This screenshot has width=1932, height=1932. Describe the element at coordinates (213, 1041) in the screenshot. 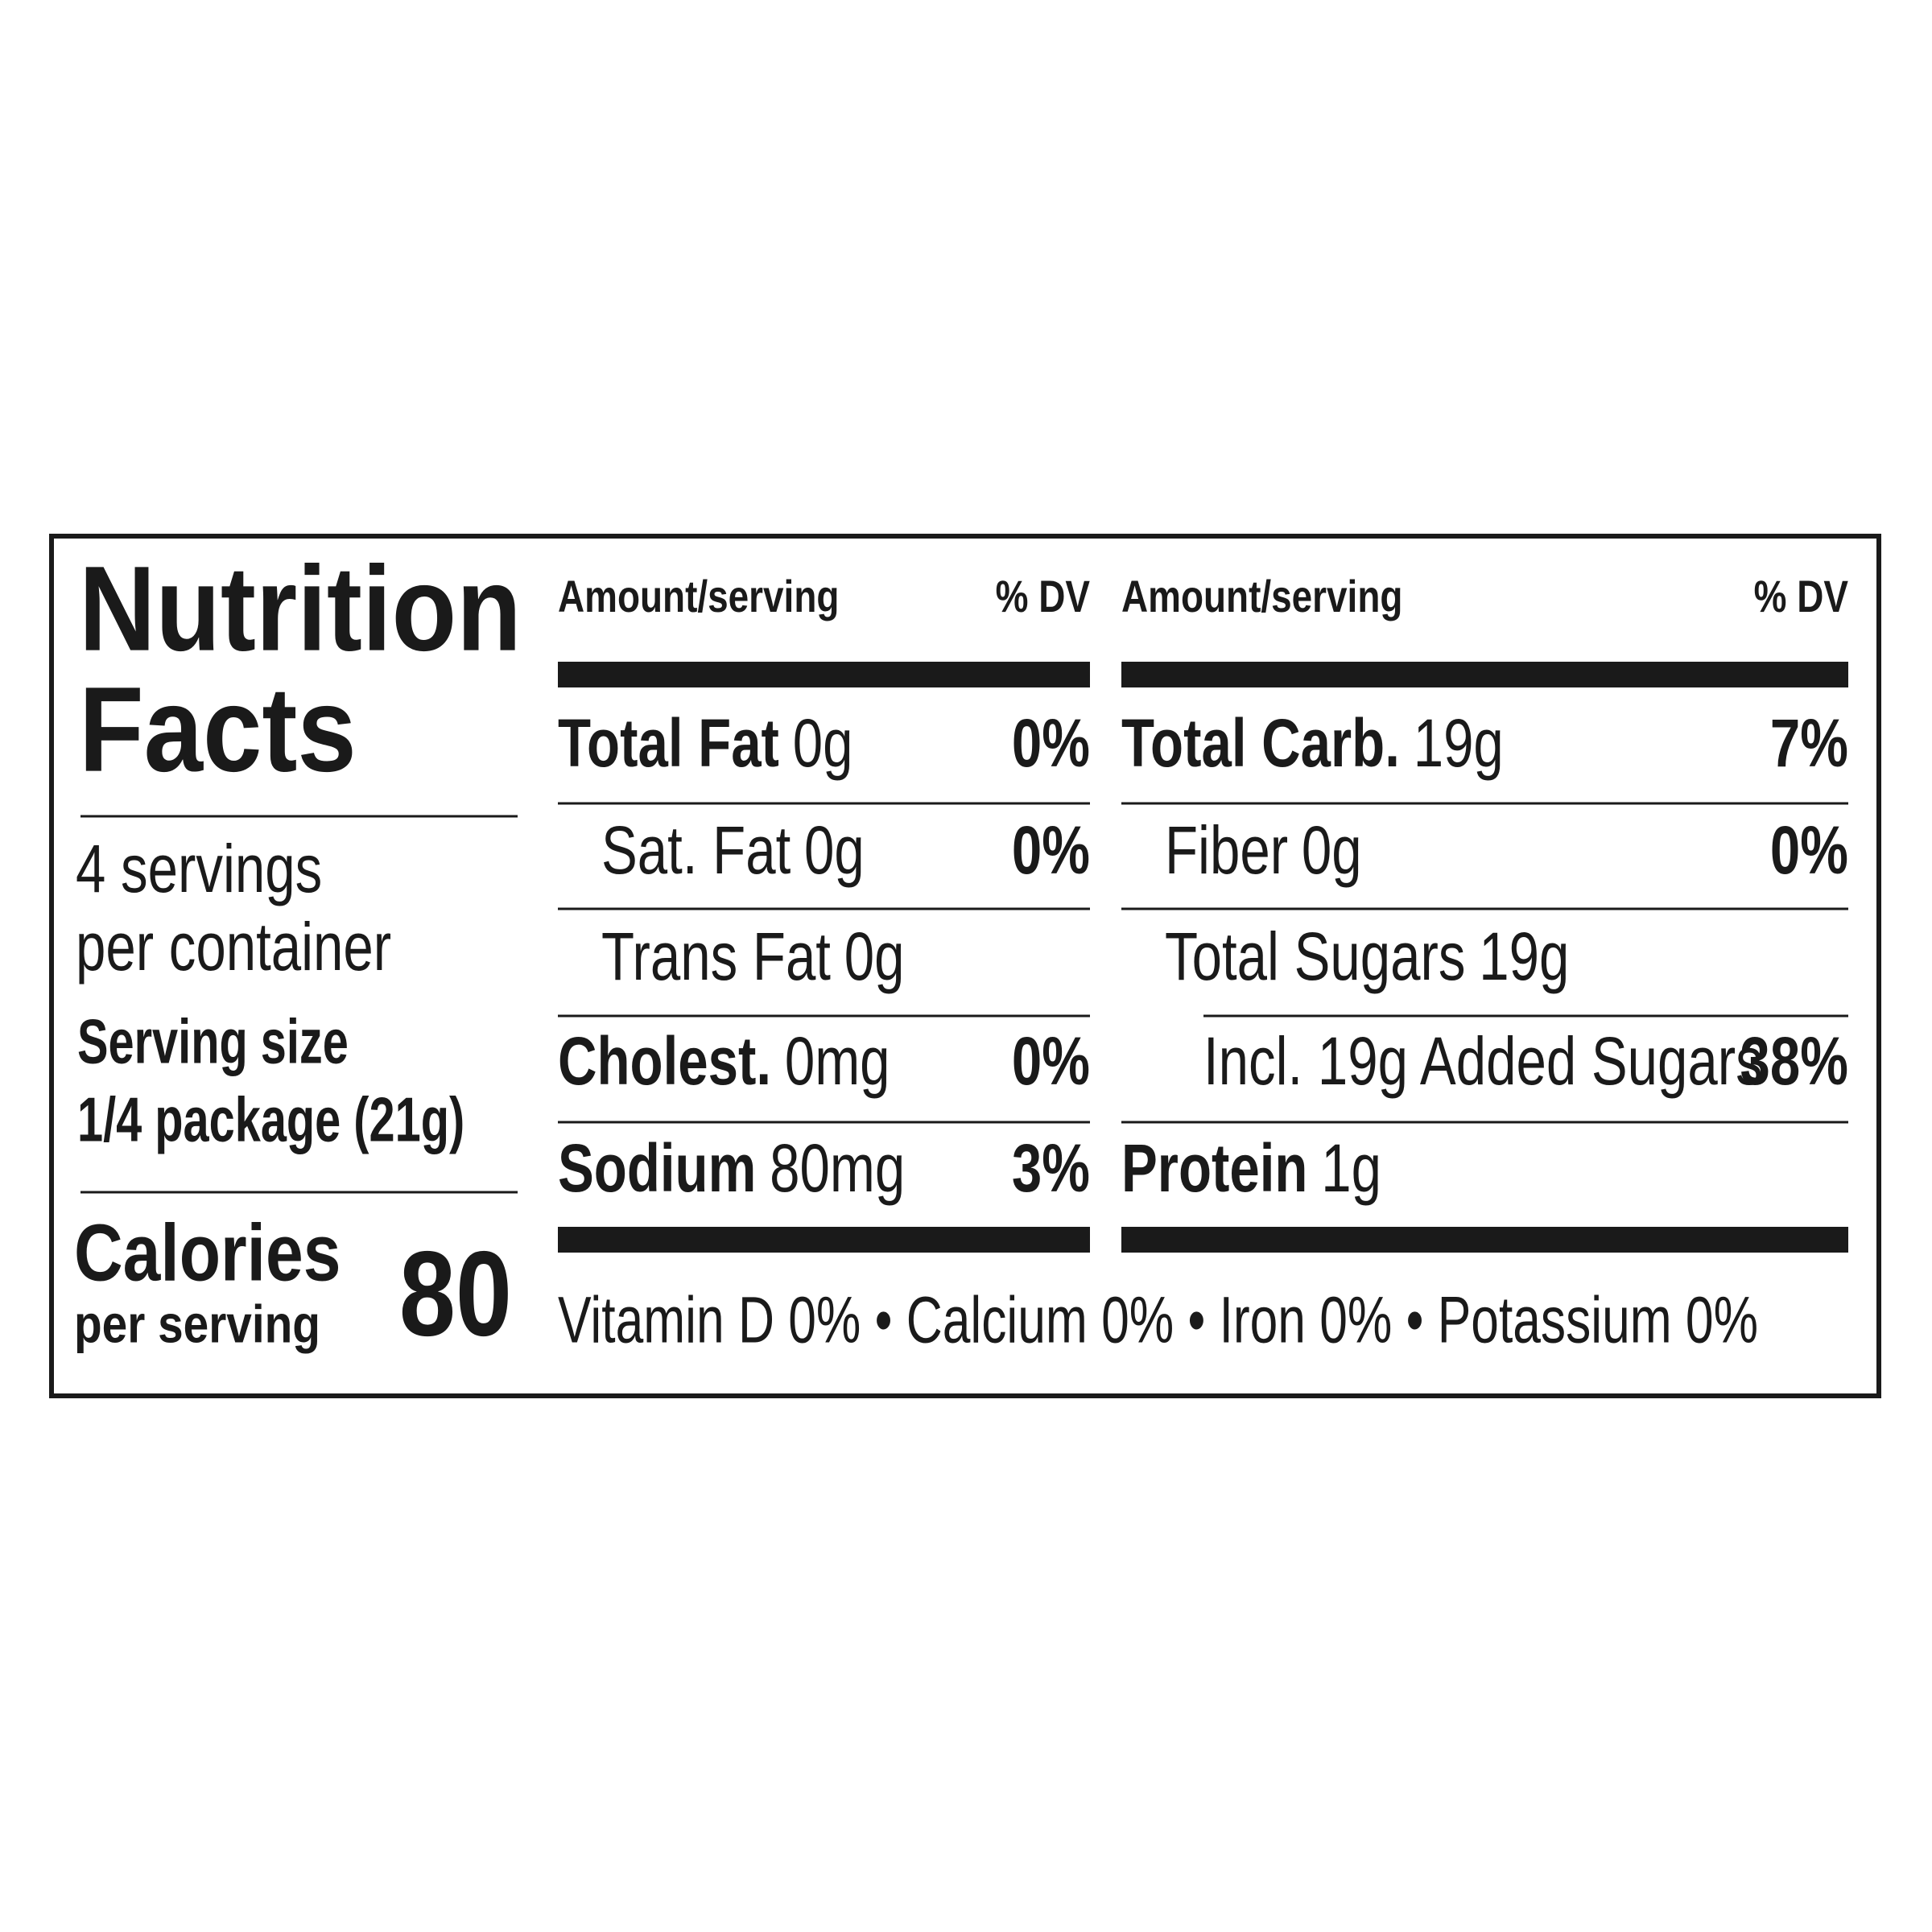

I see `serving-size-label: Serving size` at that location.